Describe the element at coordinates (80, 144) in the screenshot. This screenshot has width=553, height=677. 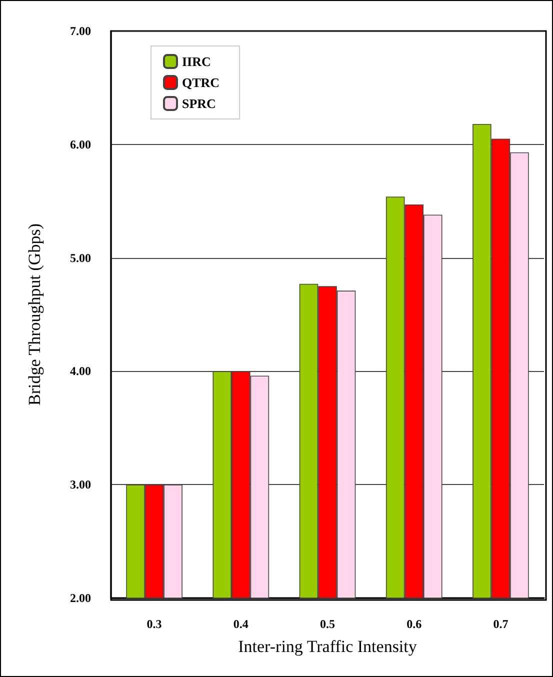
I see `y-tick-label: 6.00` at that location.